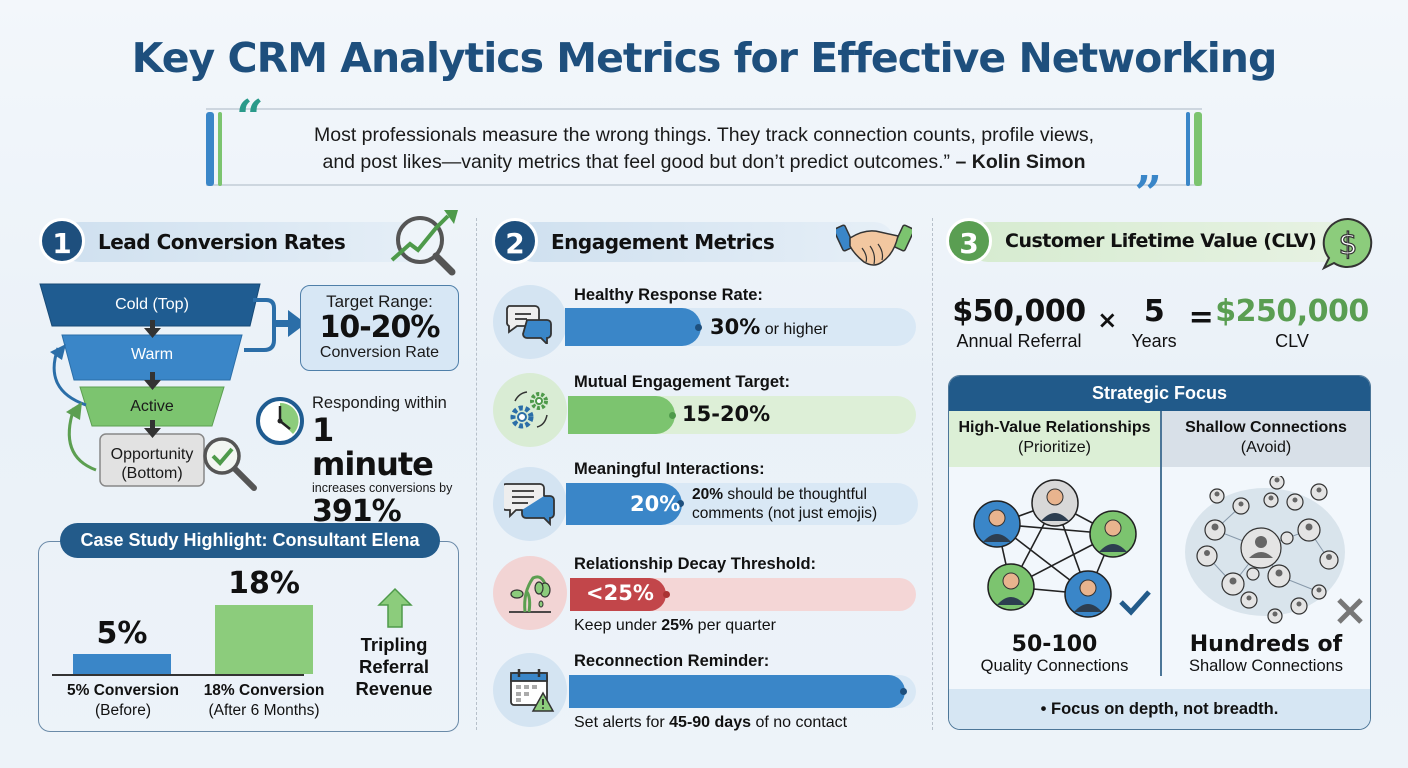 The width and height of the screenshot is (1408, 768). I want to click on metric-note: Keep under 25% per quarter, so click(675, 625).